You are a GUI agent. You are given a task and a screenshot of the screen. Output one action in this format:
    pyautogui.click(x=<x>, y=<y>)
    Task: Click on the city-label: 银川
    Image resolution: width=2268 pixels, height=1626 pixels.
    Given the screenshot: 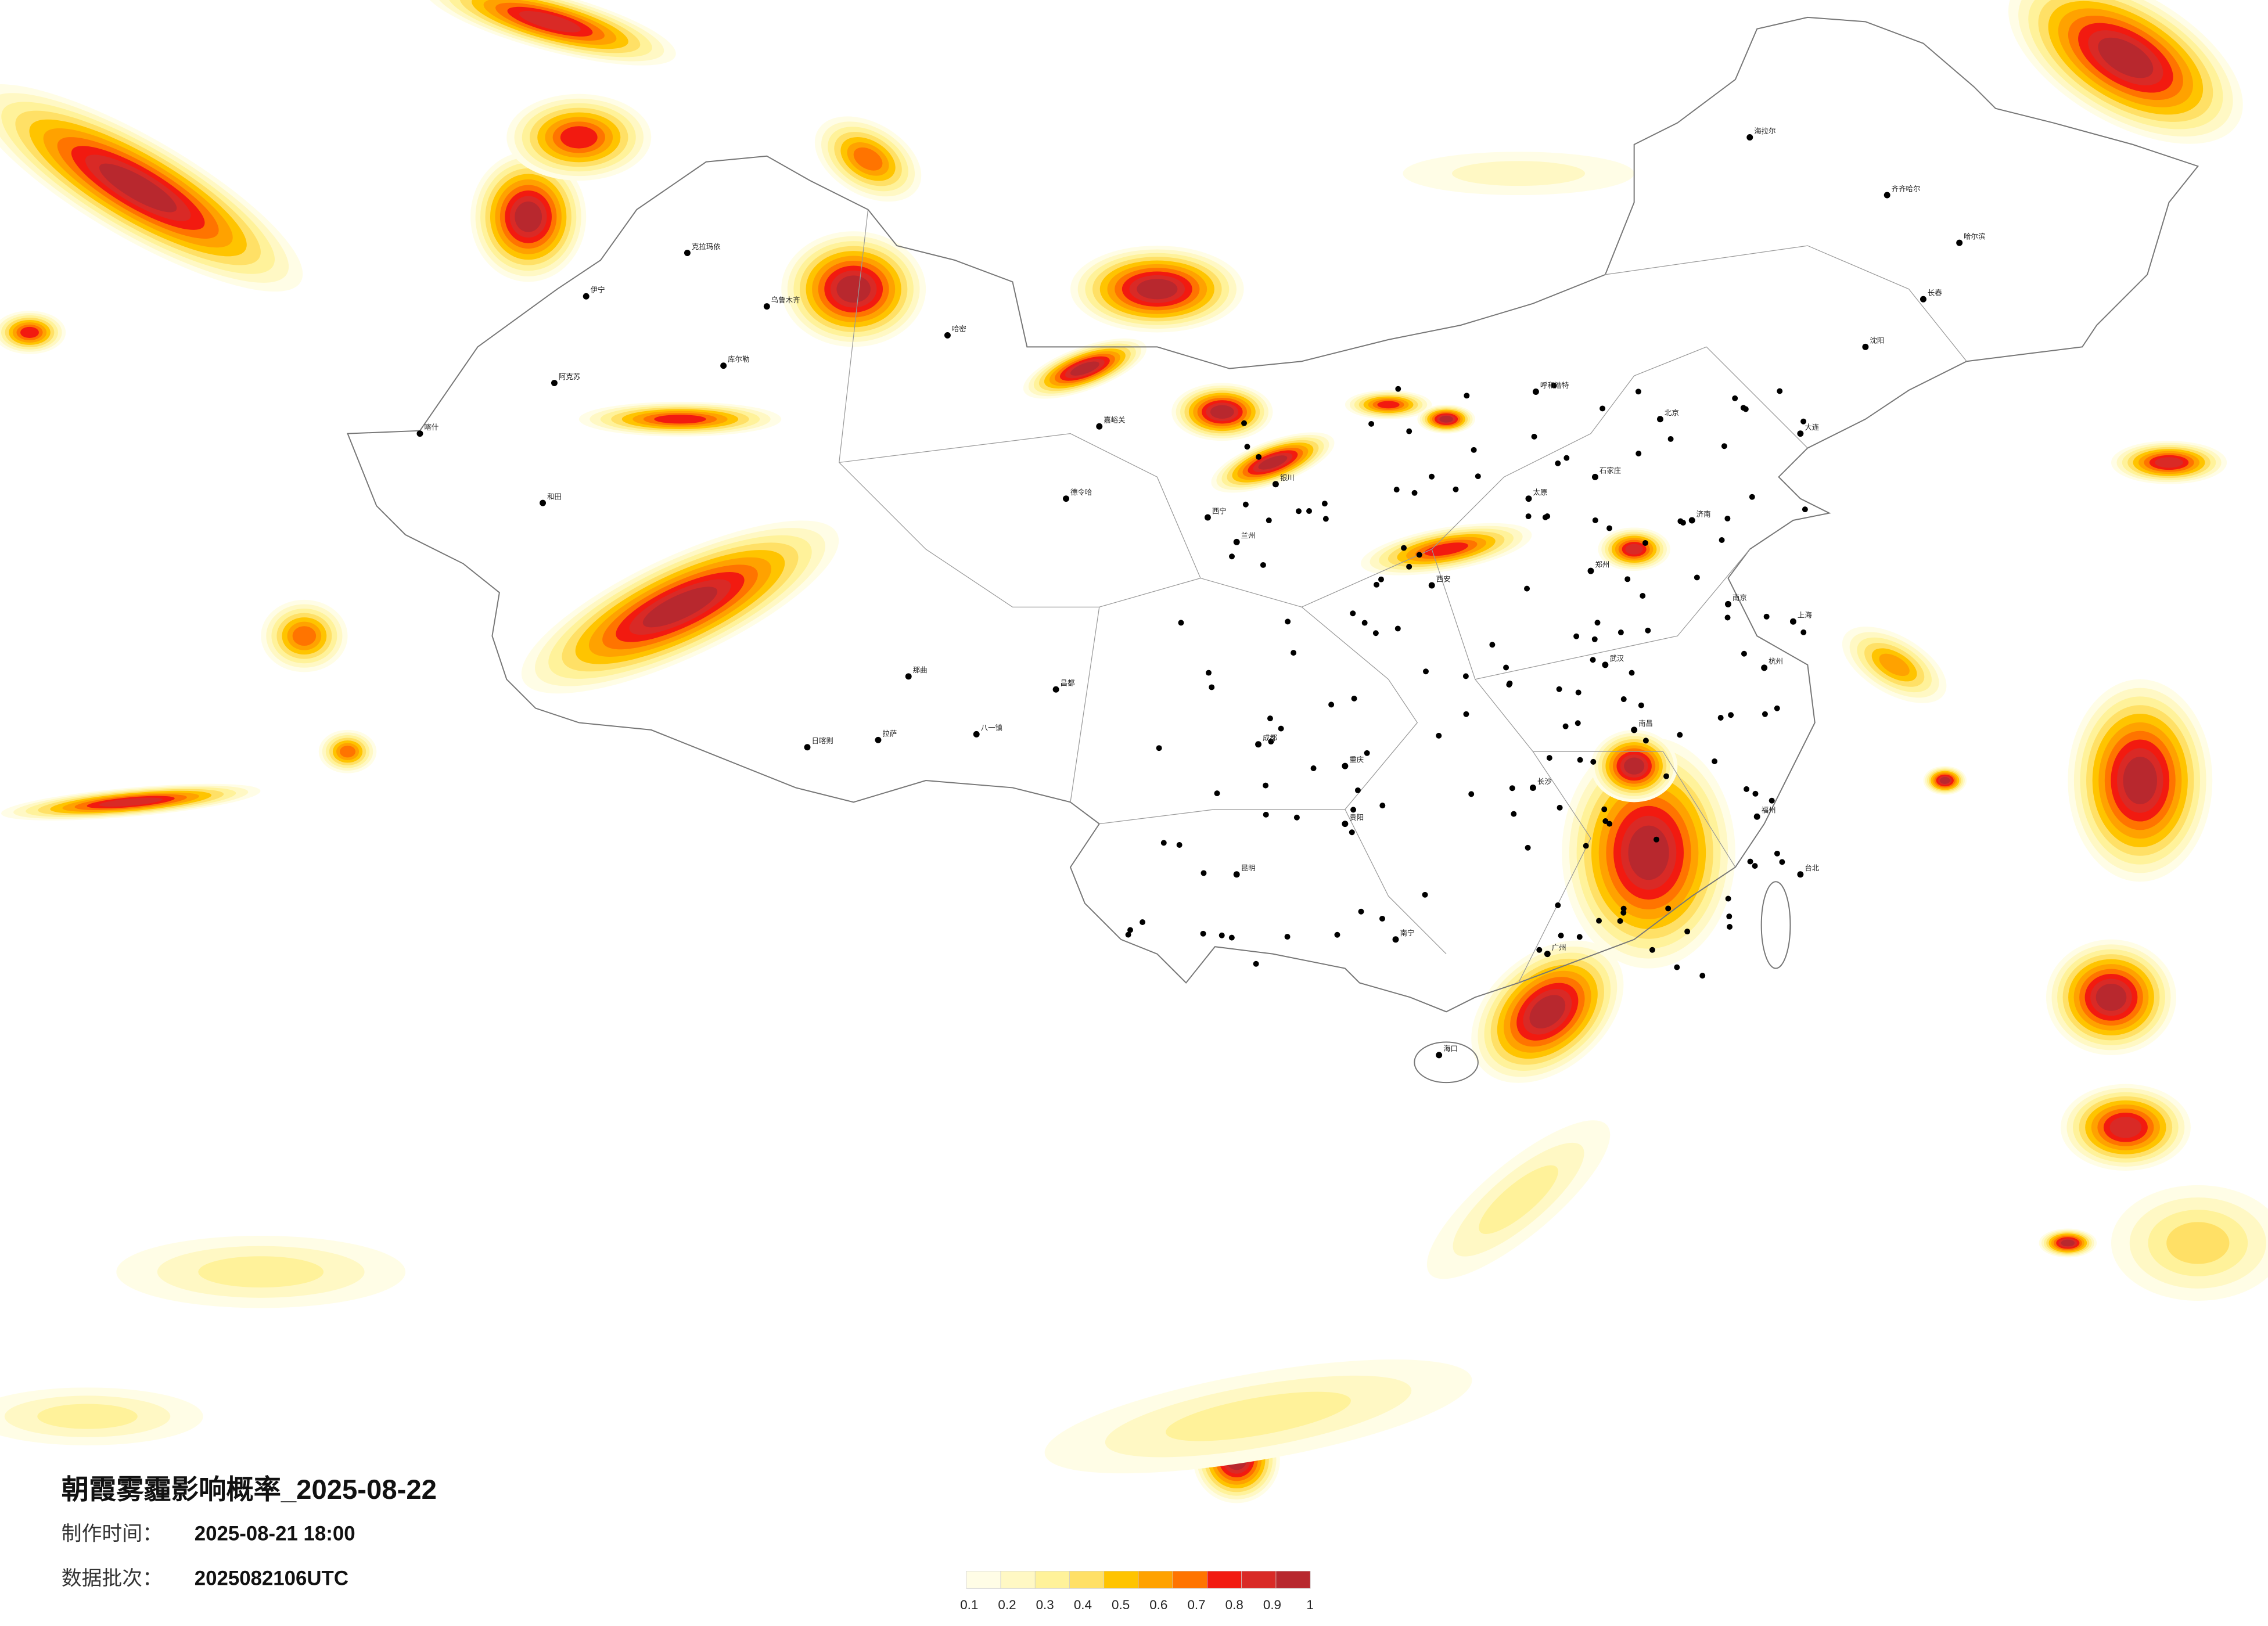 What is the action you would take?
    pyautogui.click(x=1287, y=478)
    